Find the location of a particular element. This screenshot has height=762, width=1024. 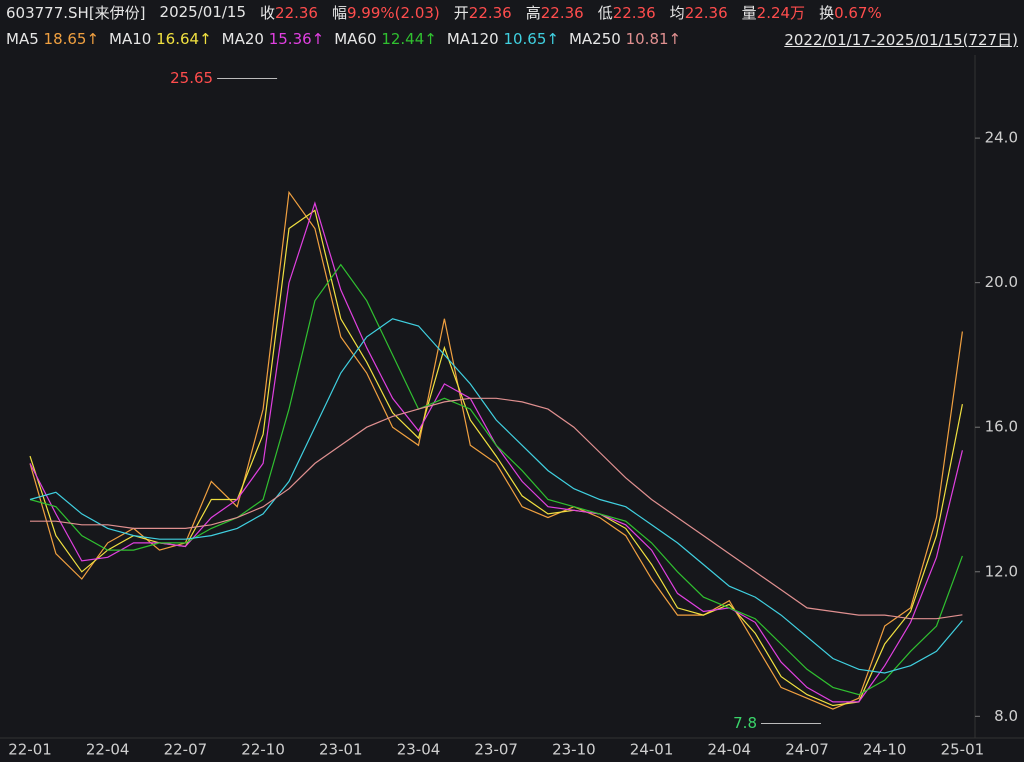

x-tick-label: 24-01 is located at coordinates (652, 750).